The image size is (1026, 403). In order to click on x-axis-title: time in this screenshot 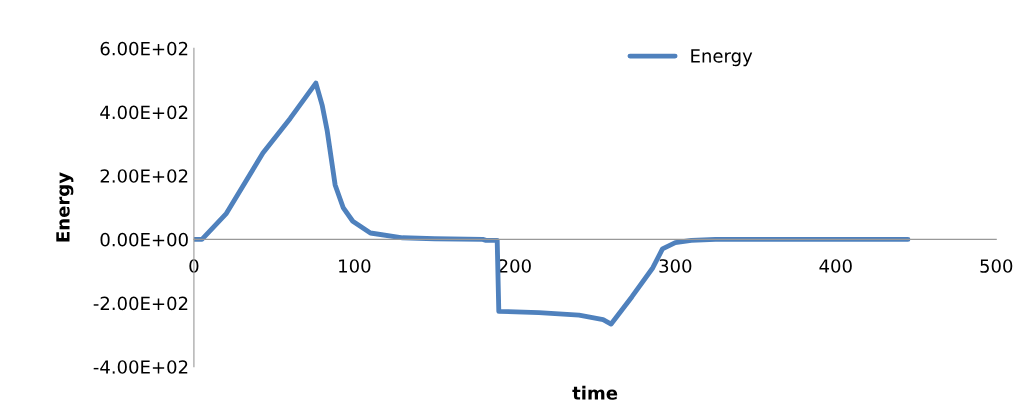, I will do `click(595, 392)`.